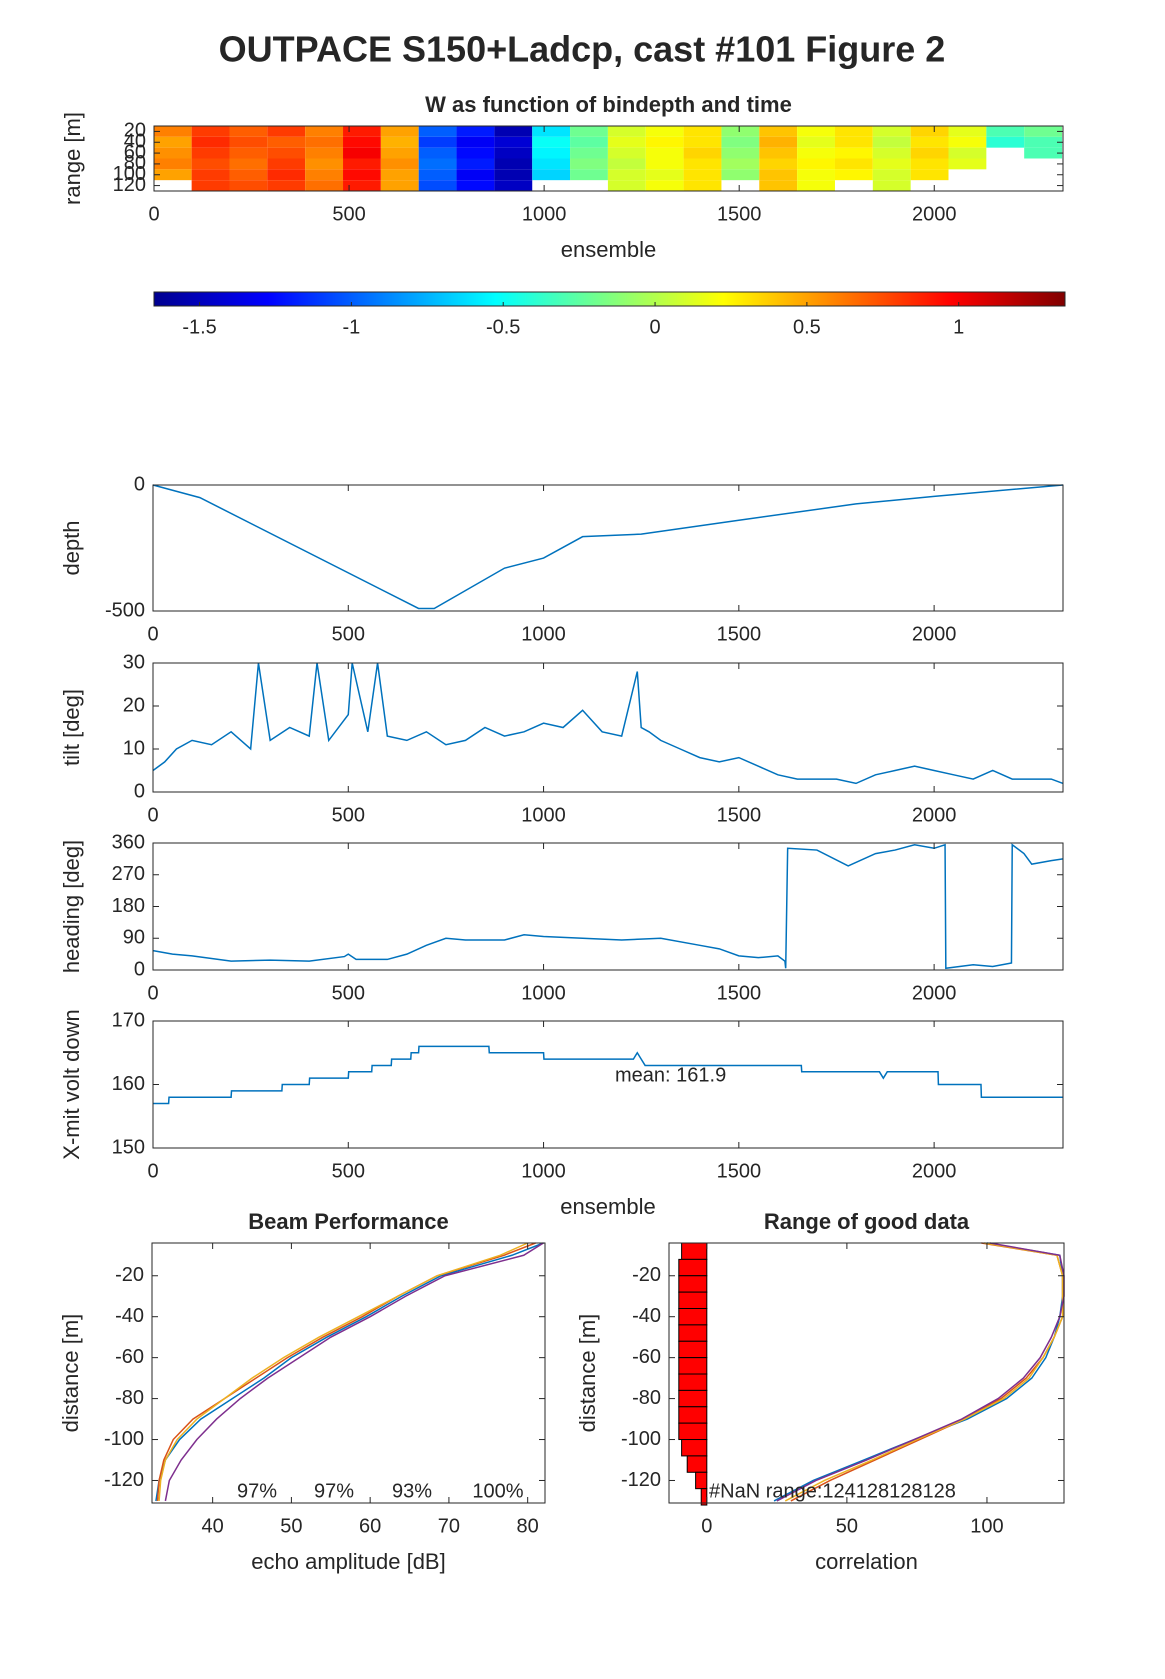 The width and height of the screenshot is (1165, 1679). Describe the element at coordinates (128, 906) in the screenshot. I see `y-tick-label: 180` at that location.